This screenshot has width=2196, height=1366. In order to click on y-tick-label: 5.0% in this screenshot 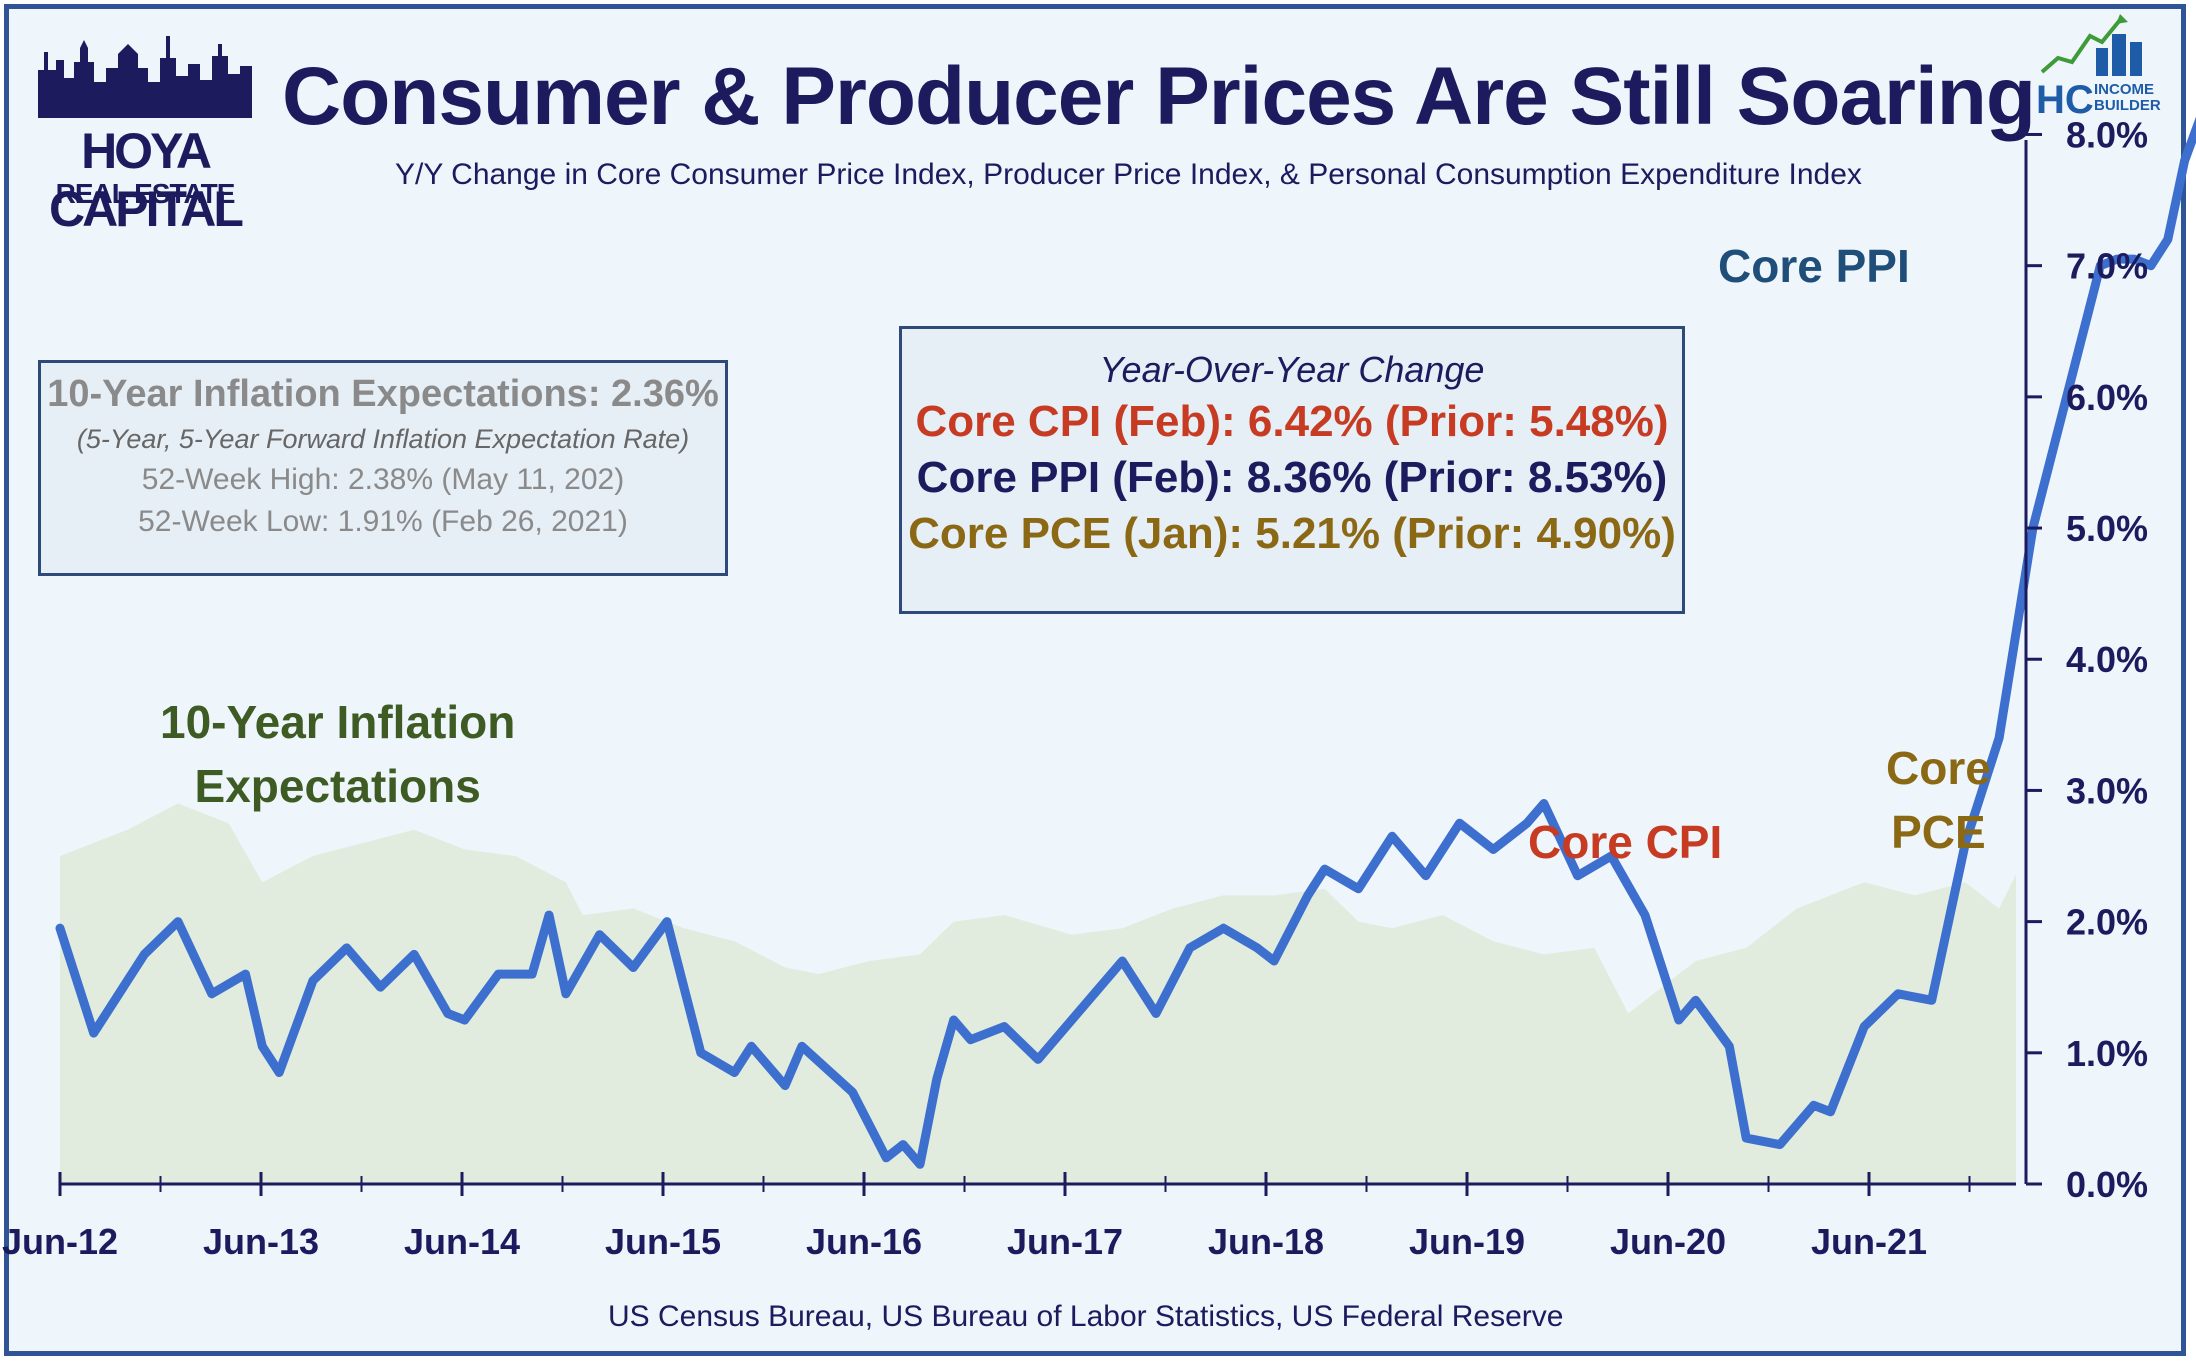, I will do `click(2107, 528)`.